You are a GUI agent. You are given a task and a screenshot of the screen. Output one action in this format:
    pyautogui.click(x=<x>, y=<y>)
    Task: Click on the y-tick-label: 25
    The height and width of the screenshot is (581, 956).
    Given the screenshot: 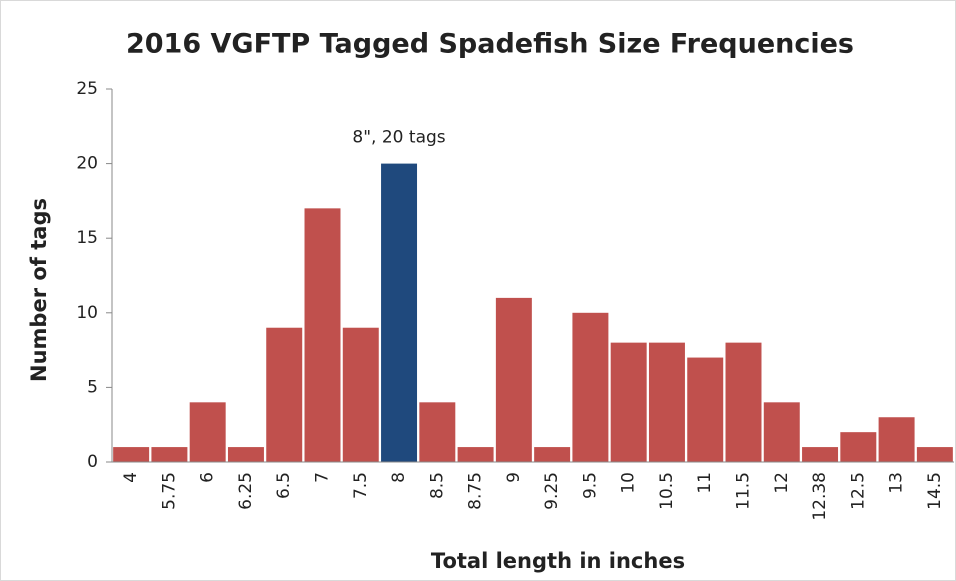 What is the action you would take?
    pyautogui.click(x=87, y=89)
    